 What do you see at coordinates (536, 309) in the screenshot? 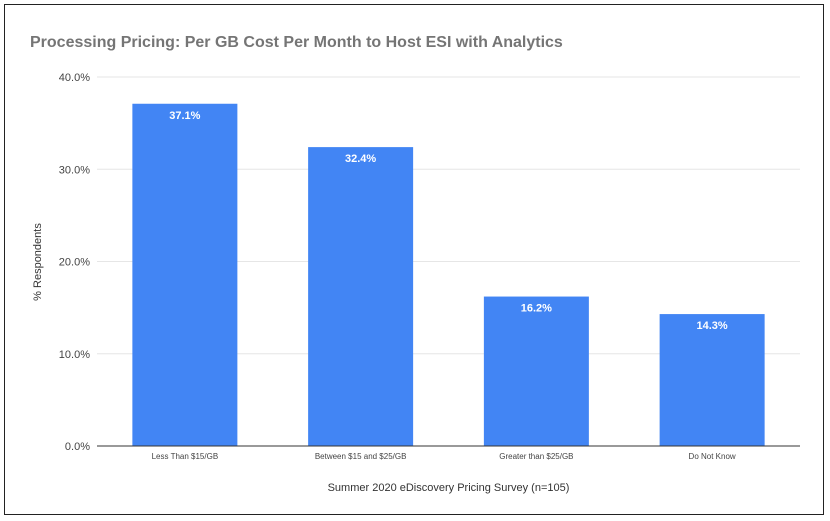
I see `bar-value-label: 16.2%` at bounding box center [536, 309].